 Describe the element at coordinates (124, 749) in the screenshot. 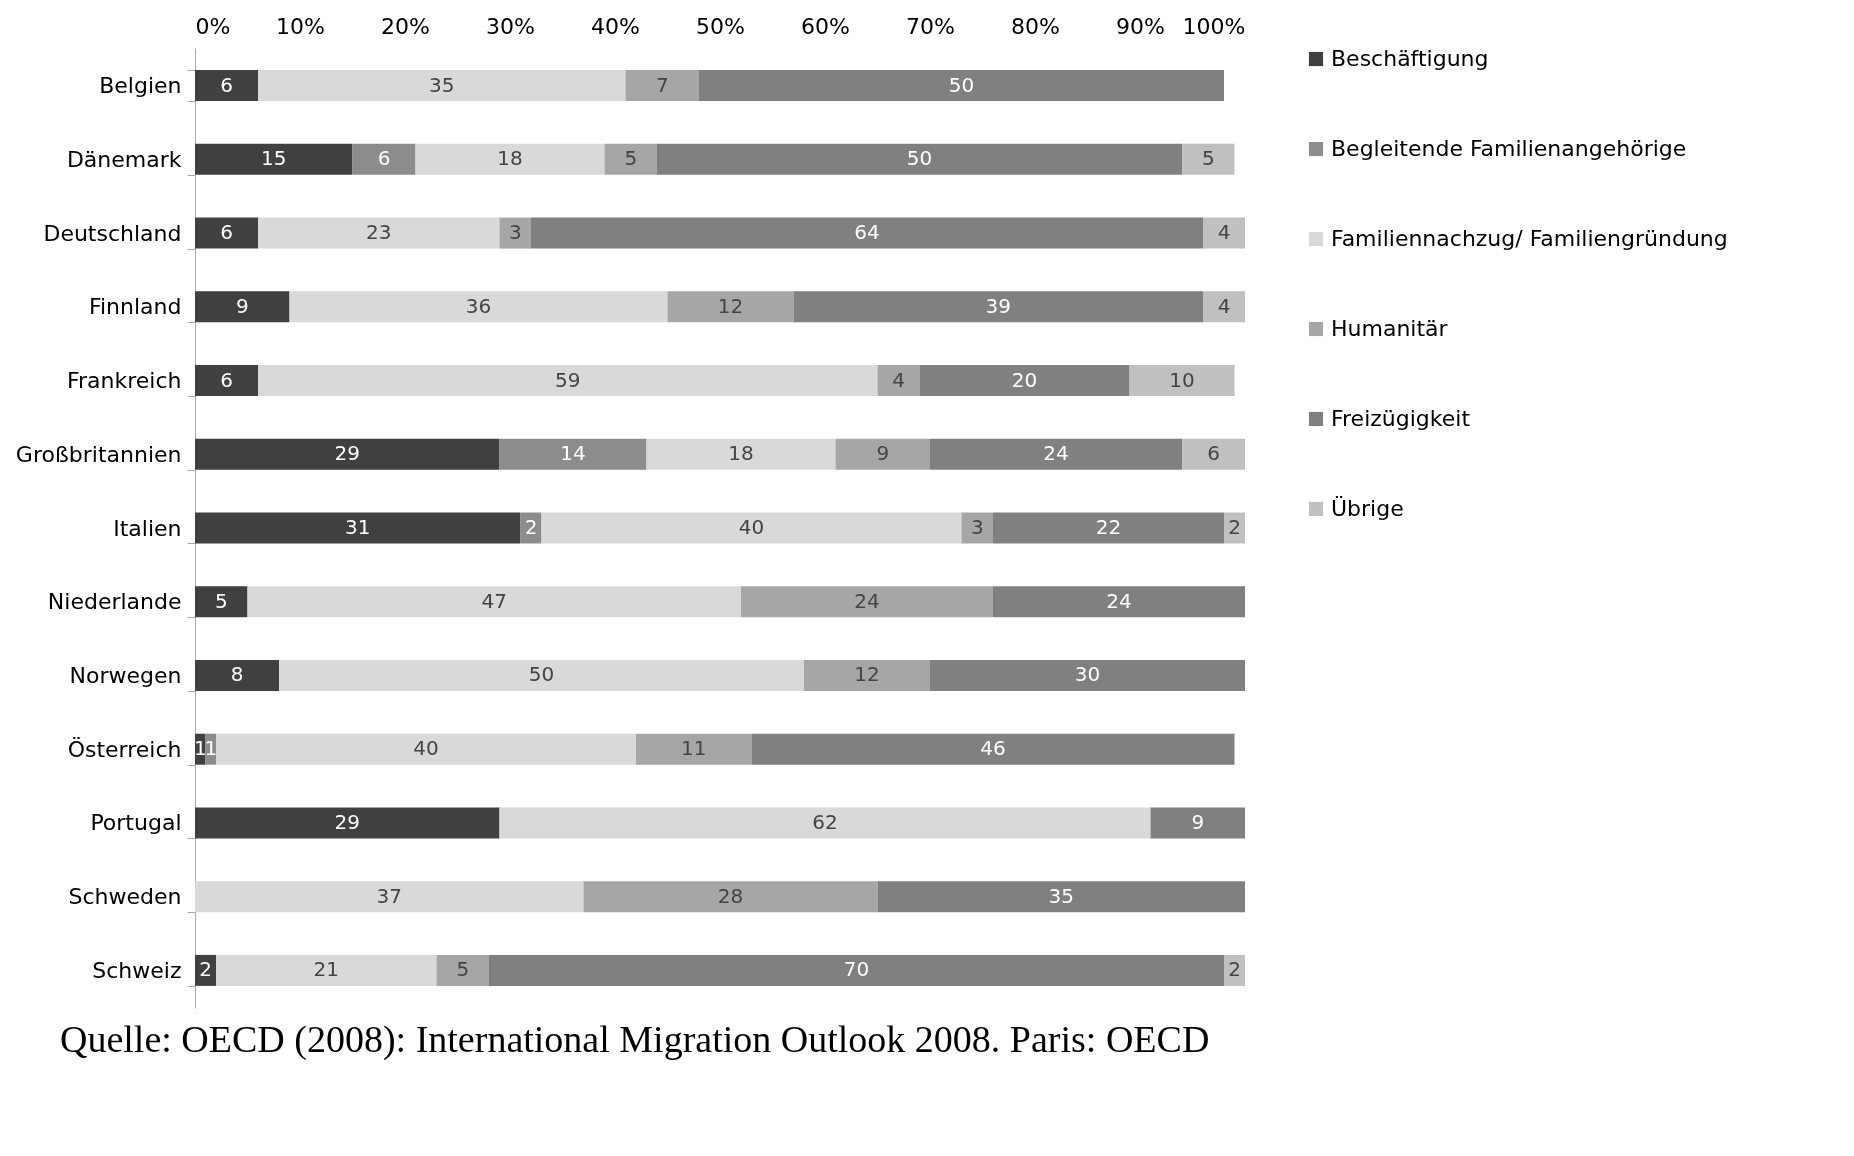

I see `y-tick-label: Österreich` at that location.